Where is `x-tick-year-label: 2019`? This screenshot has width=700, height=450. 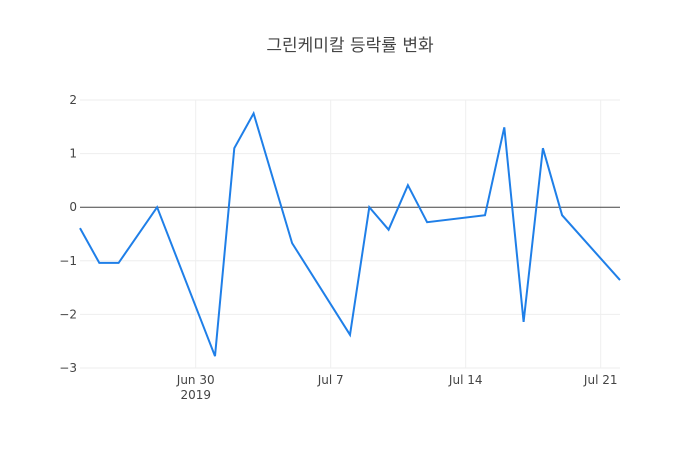
x-tick-year-label: 2019 is located at coordinates (195, 395).